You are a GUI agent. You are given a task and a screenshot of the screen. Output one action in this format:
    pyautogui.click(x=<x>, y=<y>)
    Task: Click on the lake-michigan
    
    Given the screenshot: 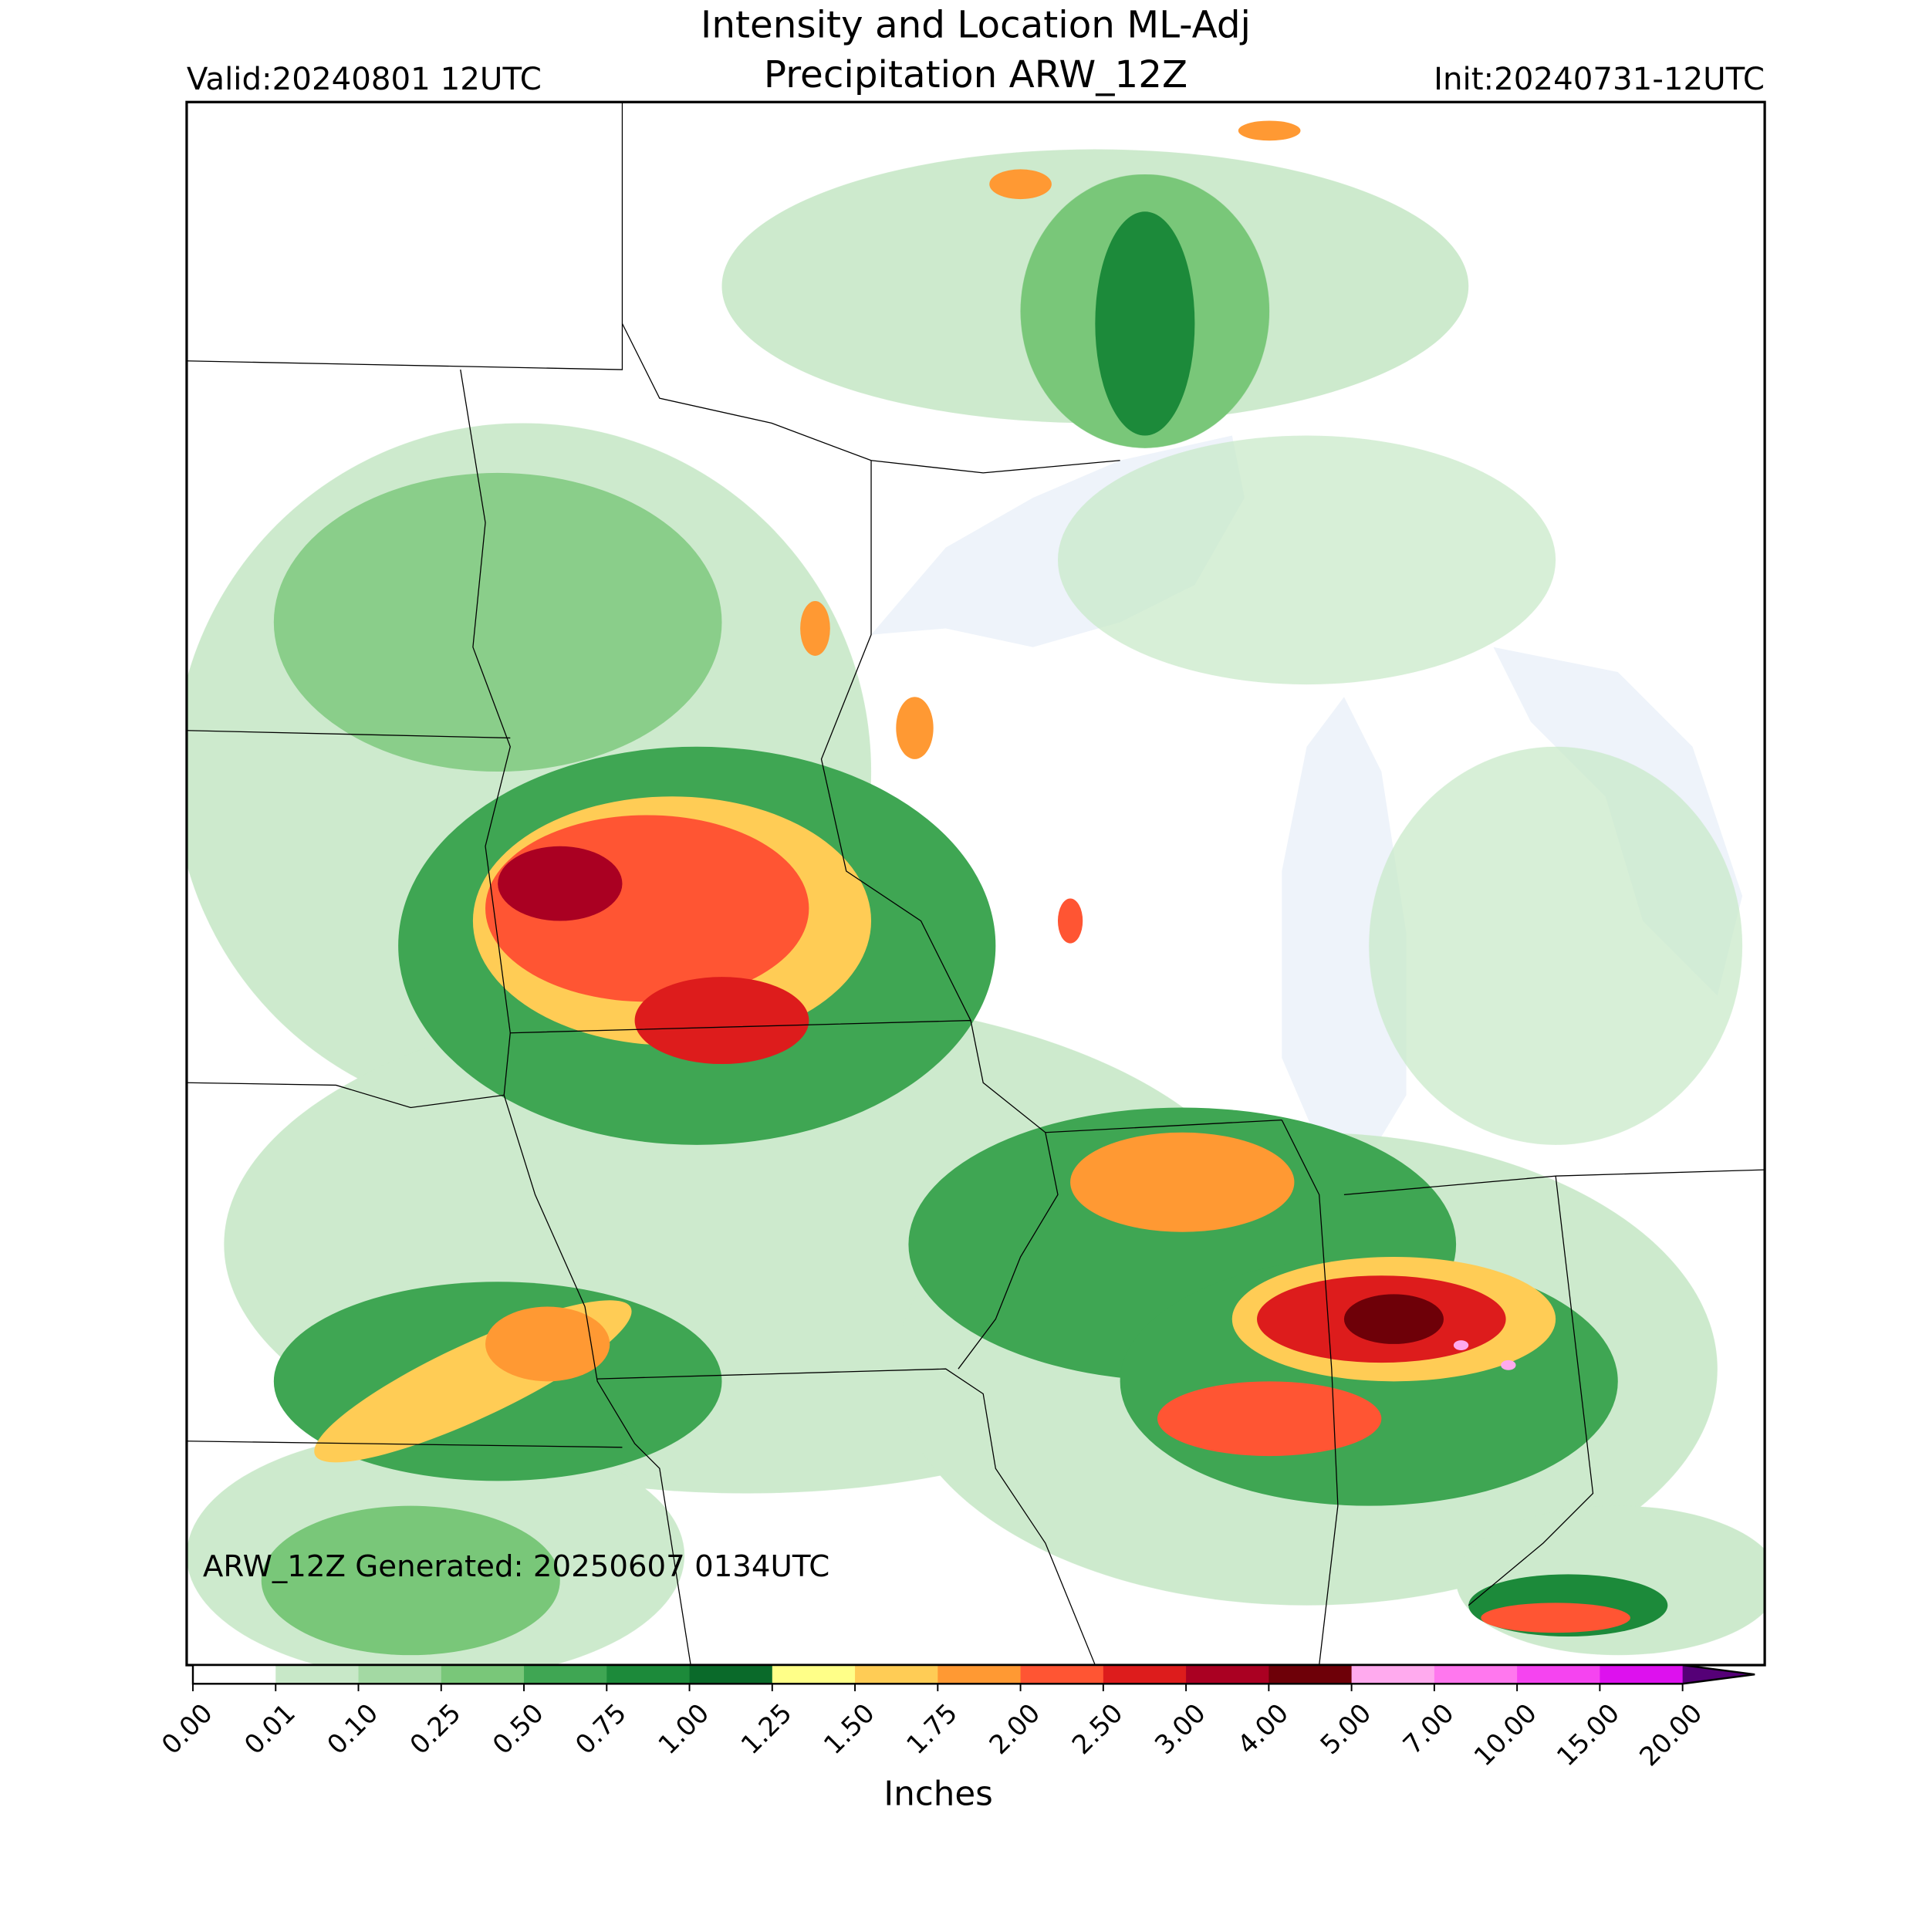 What is the action you would take?
    pyautogui.click(x=1344, y=927)
    